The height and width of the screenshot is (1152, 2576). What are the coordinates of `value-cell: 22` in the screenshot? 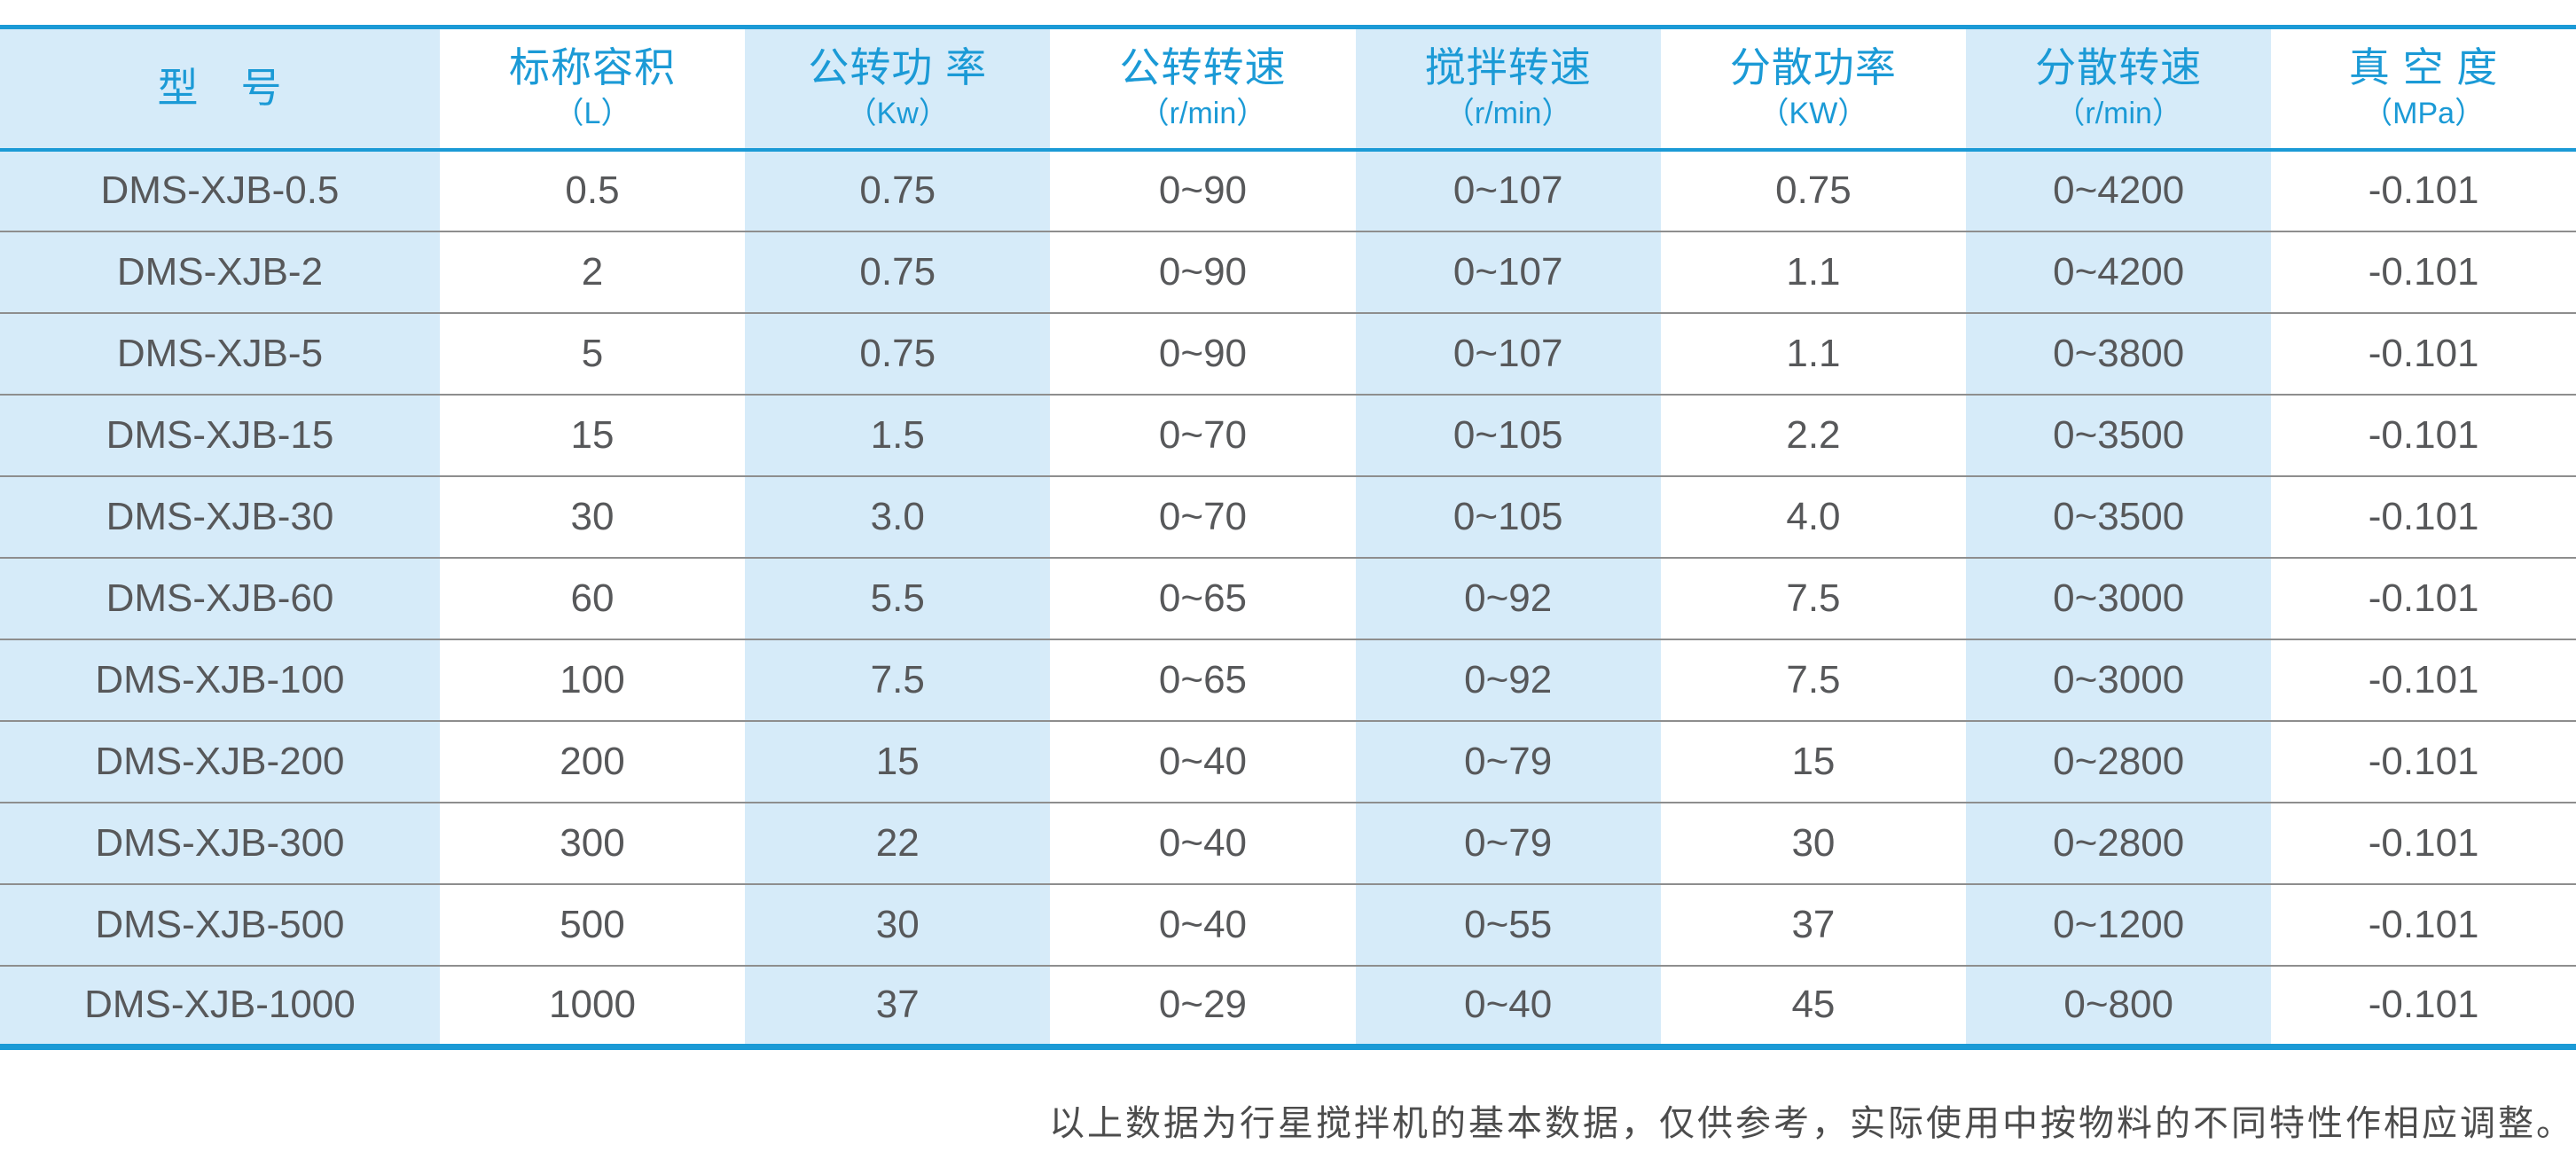 It's located at (898, 843).